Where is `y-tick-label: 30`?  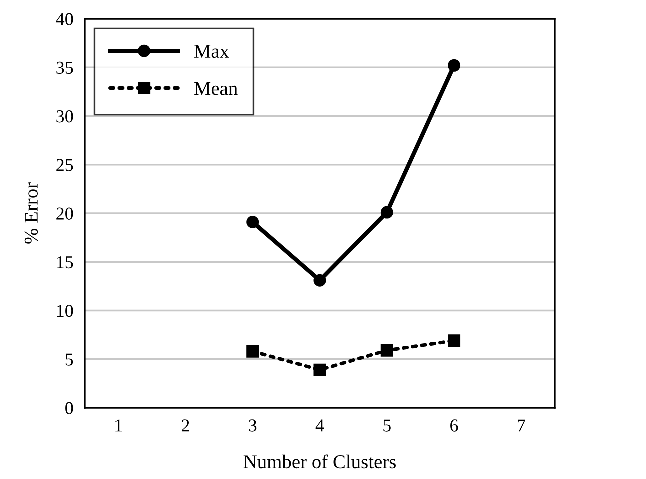
y-tick-label: 30 is located at coordinates (65, 116).